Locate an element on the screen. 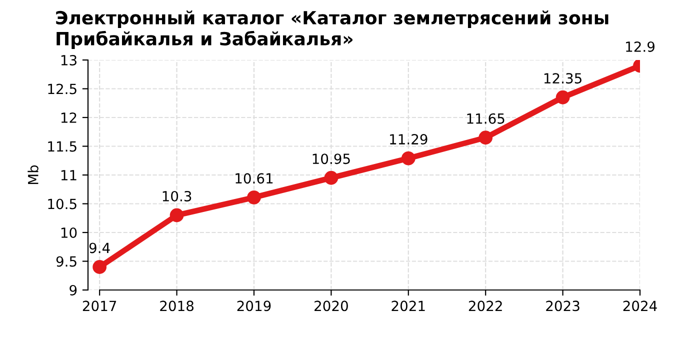 This screenshot has height=350, width=700. y-tick-label: 12.5 is located at coordinates (62, 89).